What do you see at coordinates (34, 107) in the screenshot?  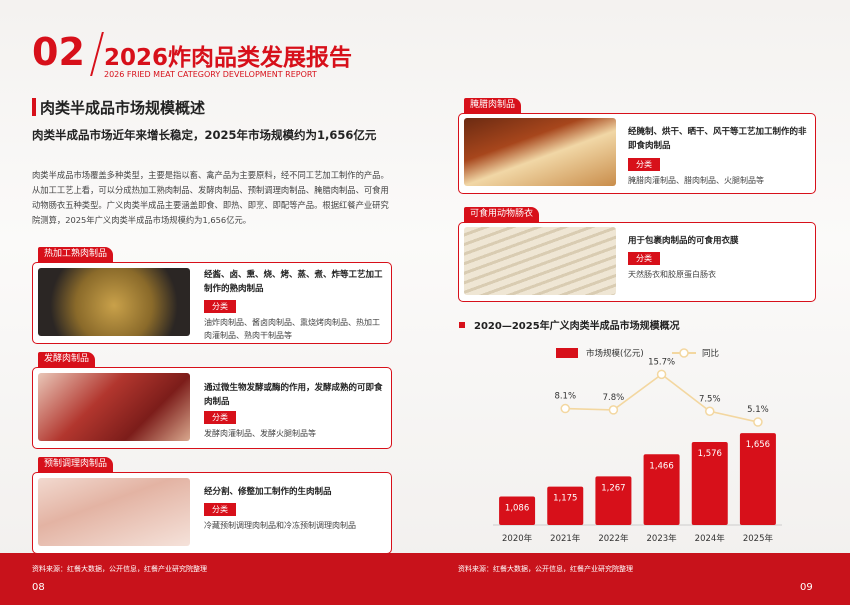 I see `accent` at bounding box center [34, 107].